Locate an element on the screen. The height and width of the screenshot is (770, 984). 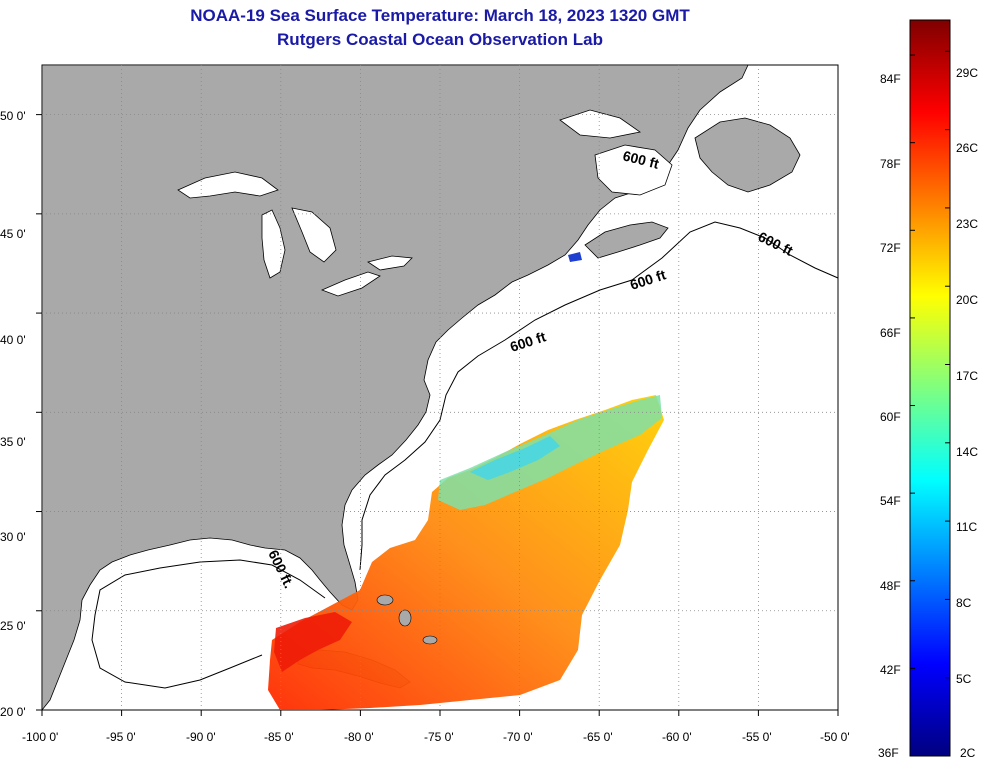
x-tick-label: -60 0' is located at coordinates (677, 737).